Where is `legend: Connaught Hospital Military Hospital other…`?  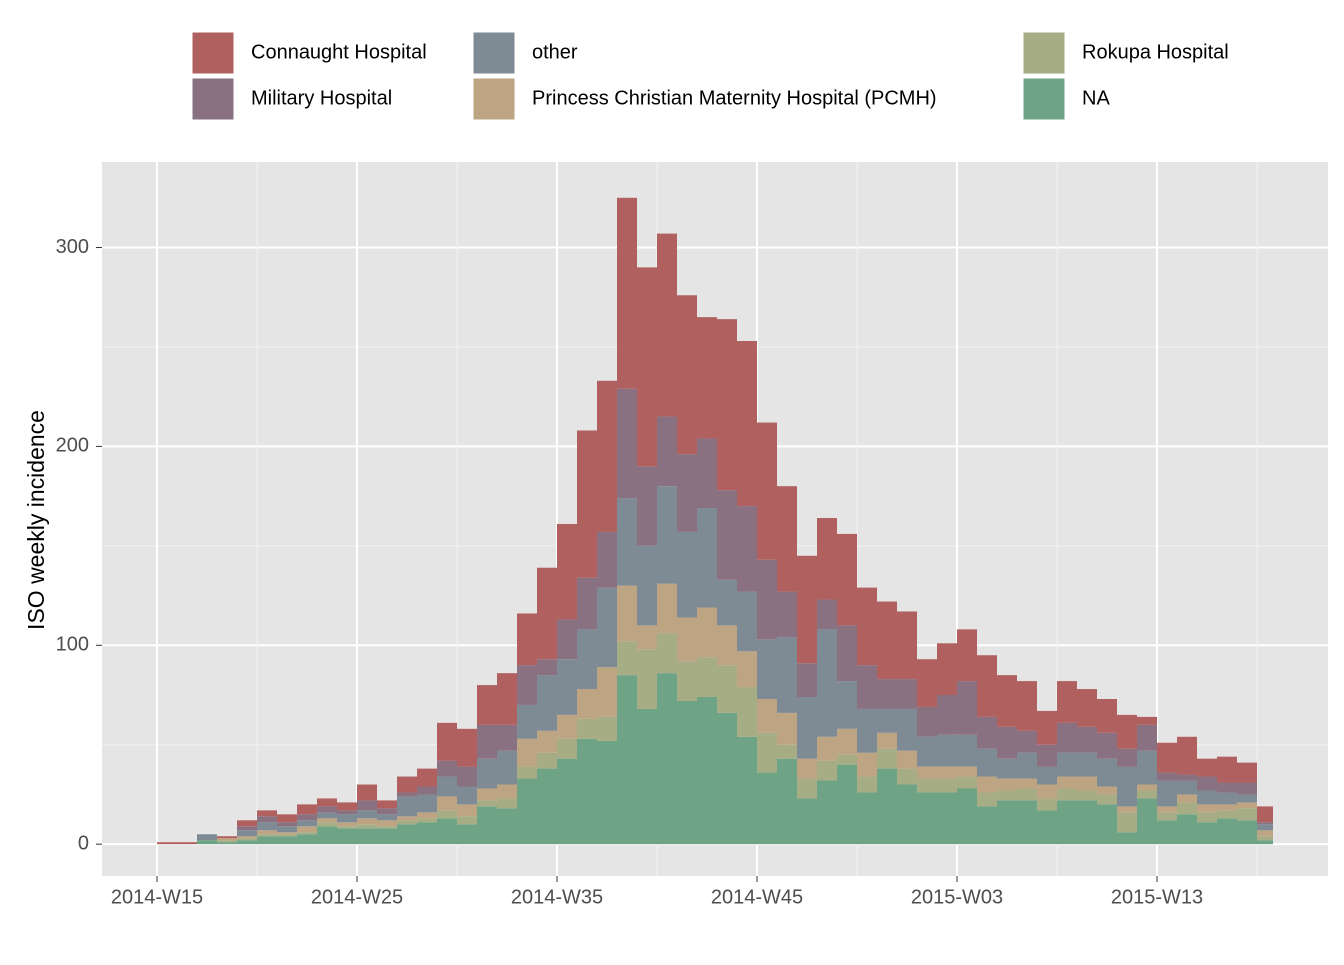
legend: Connaught Hospital Military Hospital other… is located at coordinates (710, 76).